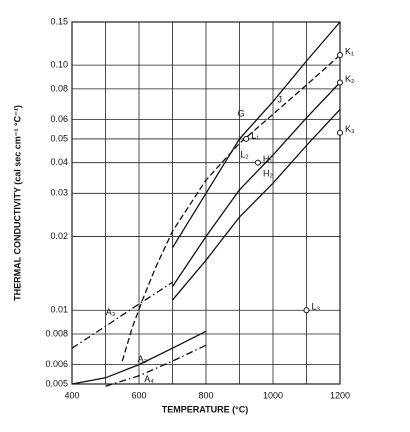 This screenshot has width=410, height=432. I want to click on annotation: A₄, so click(149, 379).